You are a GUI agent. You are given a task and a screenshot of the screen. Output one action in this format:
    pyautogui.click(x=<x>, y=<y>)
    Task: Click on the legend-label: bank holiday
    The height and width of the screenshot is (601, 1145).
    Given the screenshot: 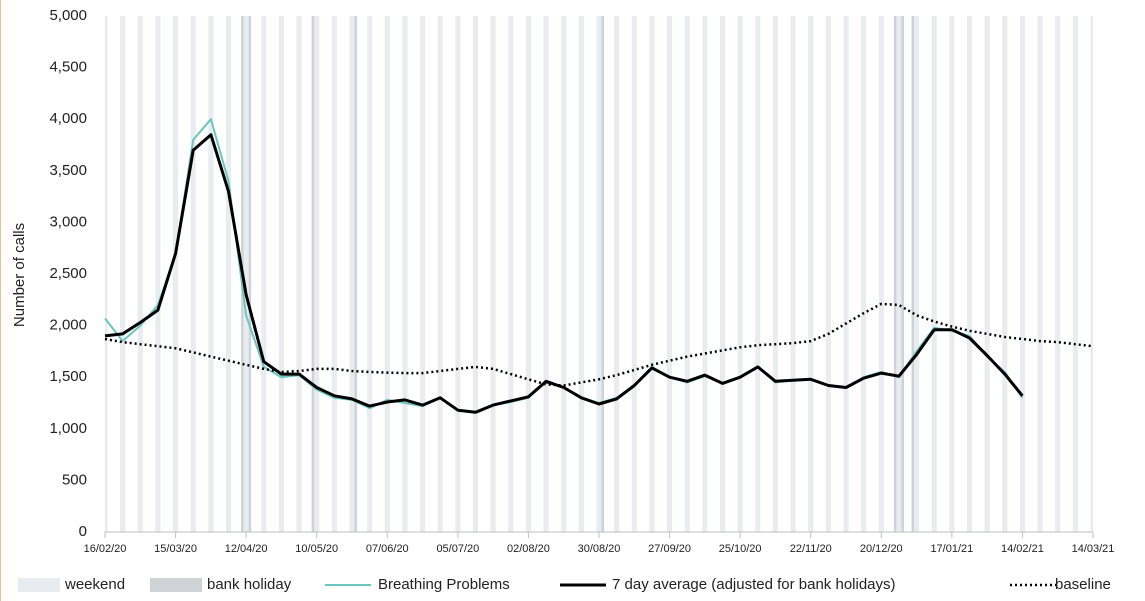 What is the action you would take?
    pyautogui.click(x=249, y=584)
    